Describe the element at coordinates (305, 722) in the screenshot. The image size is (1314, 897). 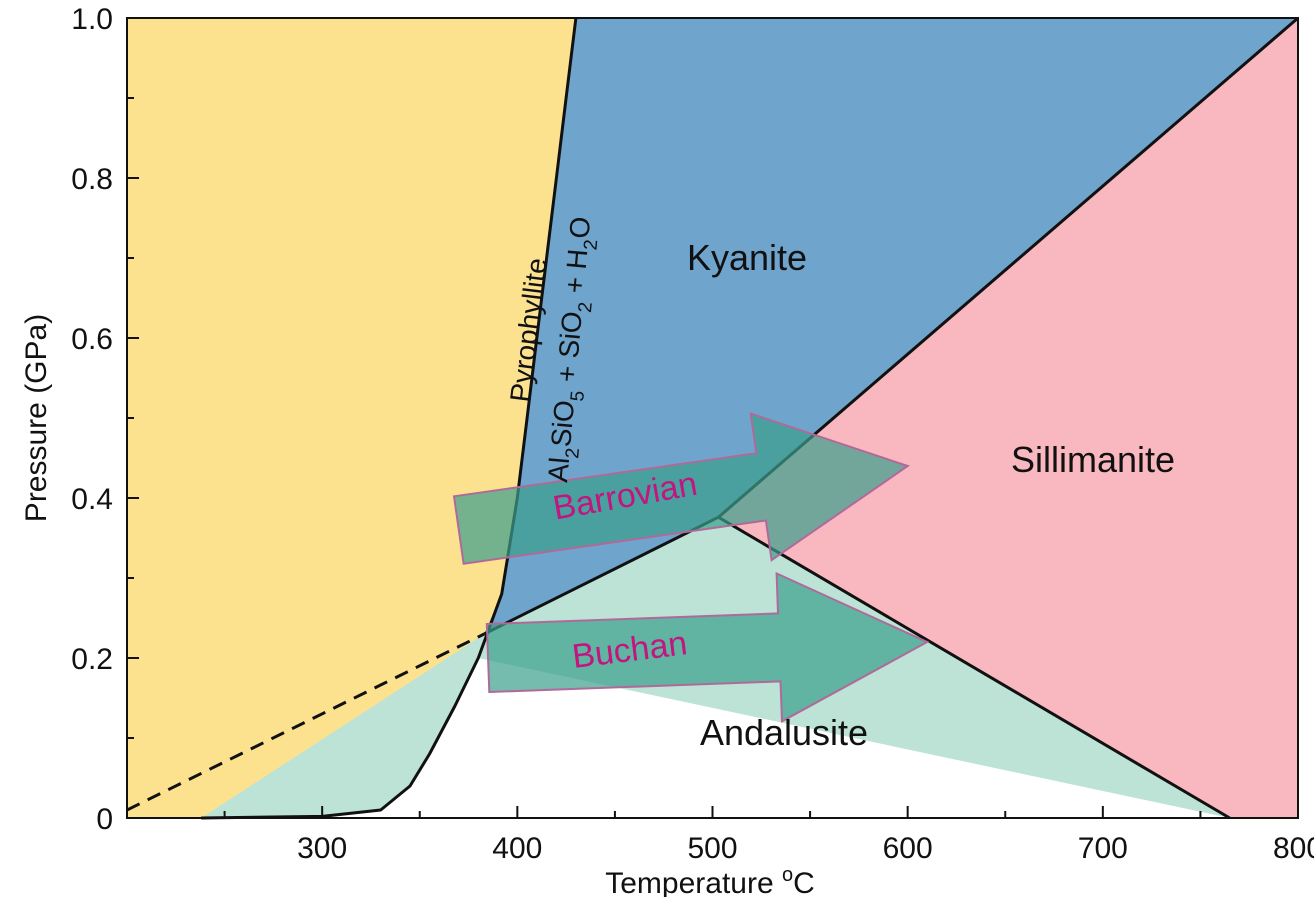
I see `boundary-kyanite-andalusite-metastable` at that location.